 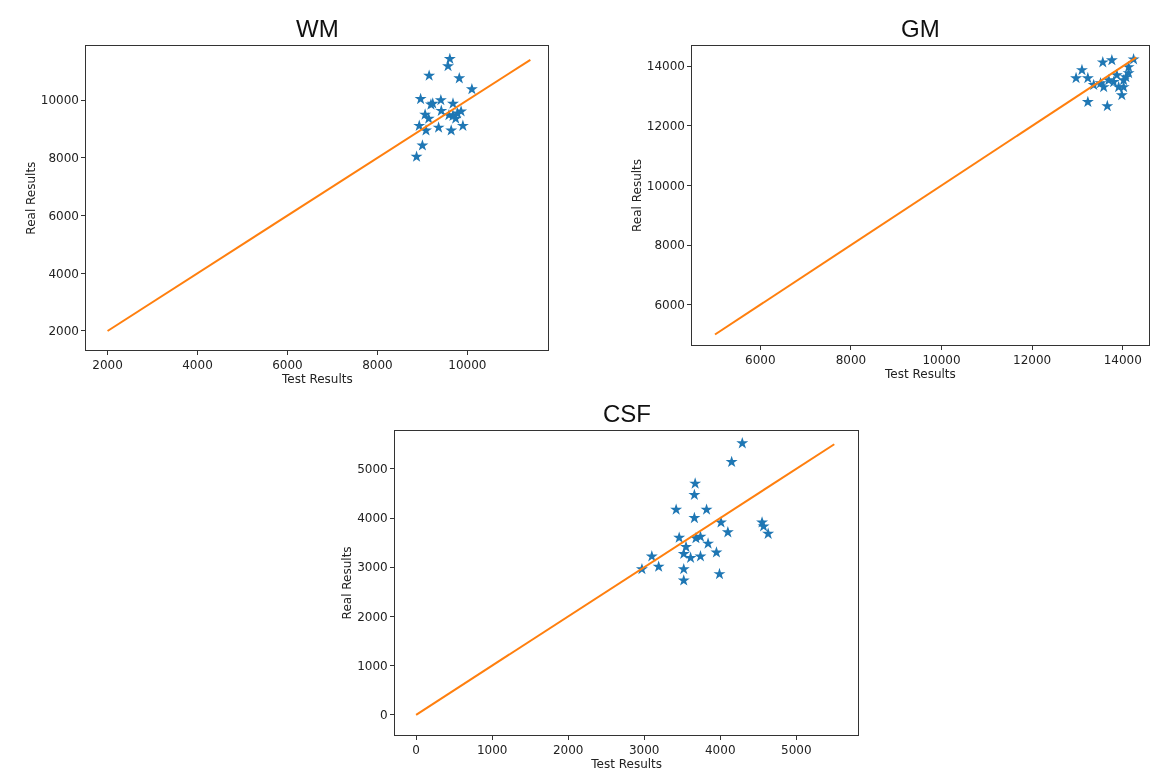 What do you see at coordinates (1122, 360) in the screenshot?
I see `x-tick-label: 14000` at bounding box center [1122, 360].